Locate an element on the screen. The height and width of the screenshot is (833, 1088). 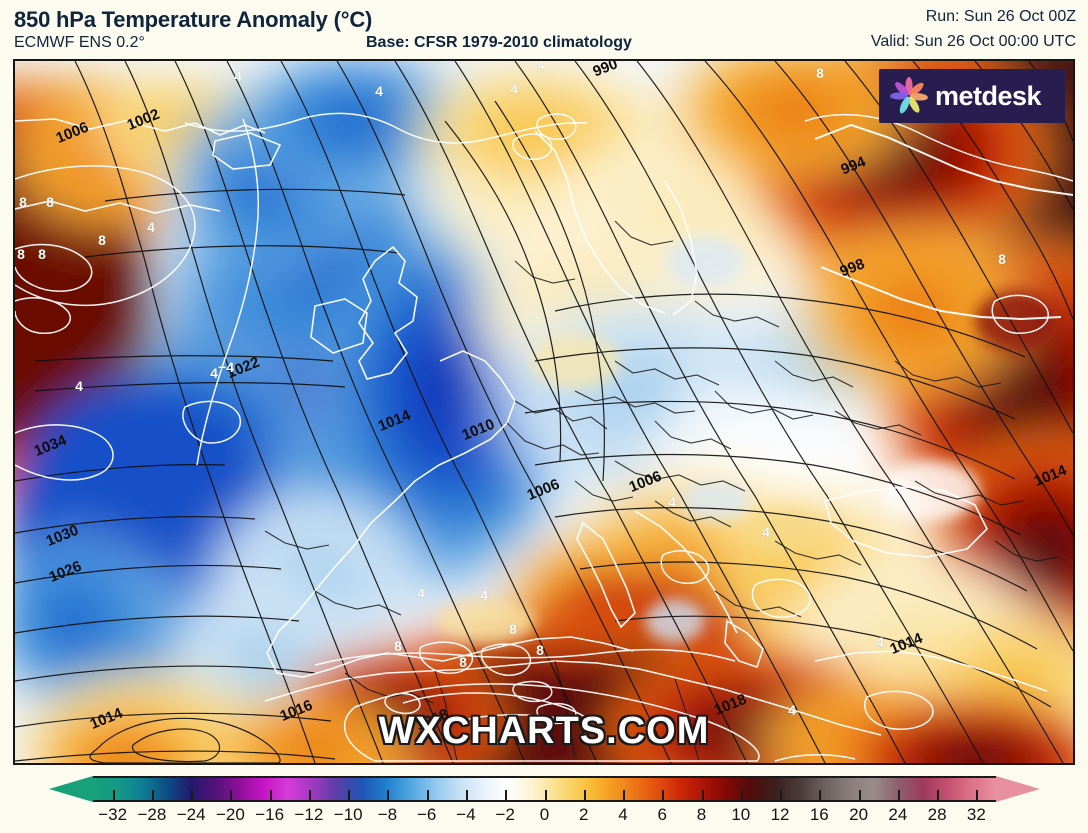
colorbar-tick-label: 24 is located at coordinates (898, 814).